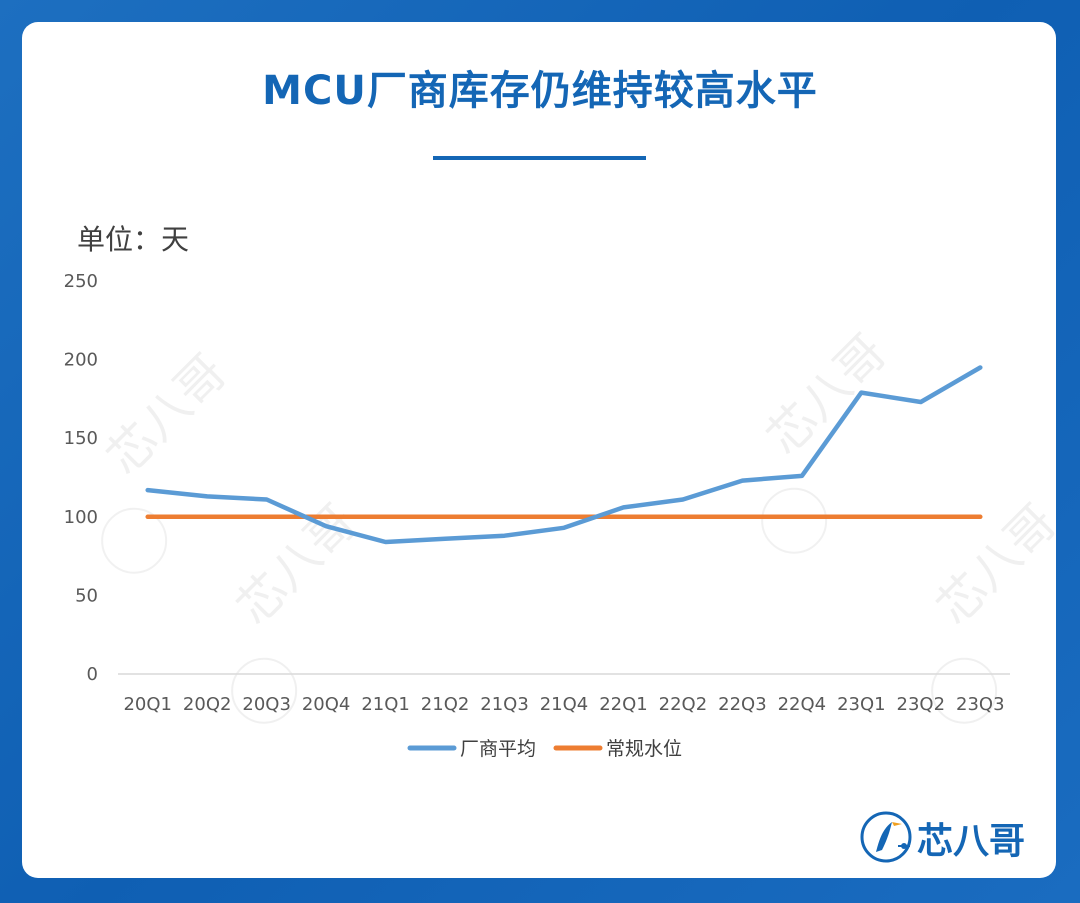 The height and width of the screenshot is (903, 1080). I want to click on y-tick-label: 0, so click(92, 674).